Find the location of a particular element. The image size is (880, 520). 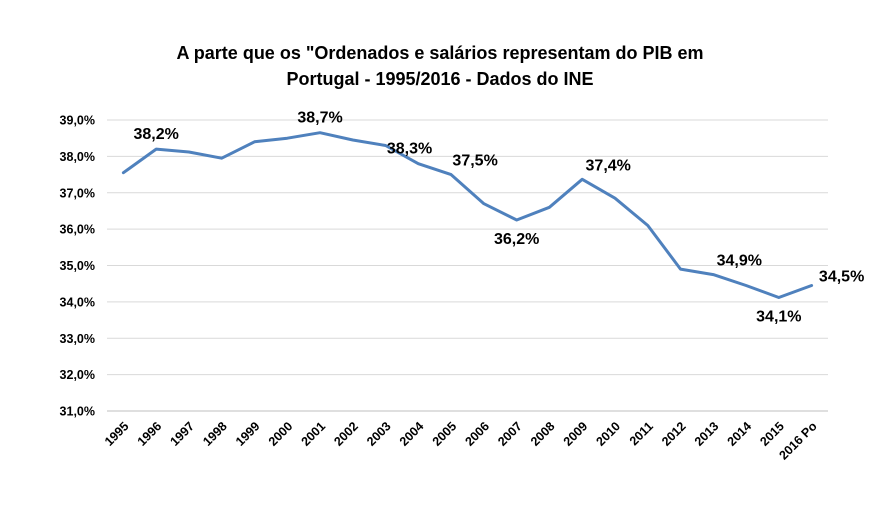

x-tick-label: 2009 is located at coordinates (576, 434).